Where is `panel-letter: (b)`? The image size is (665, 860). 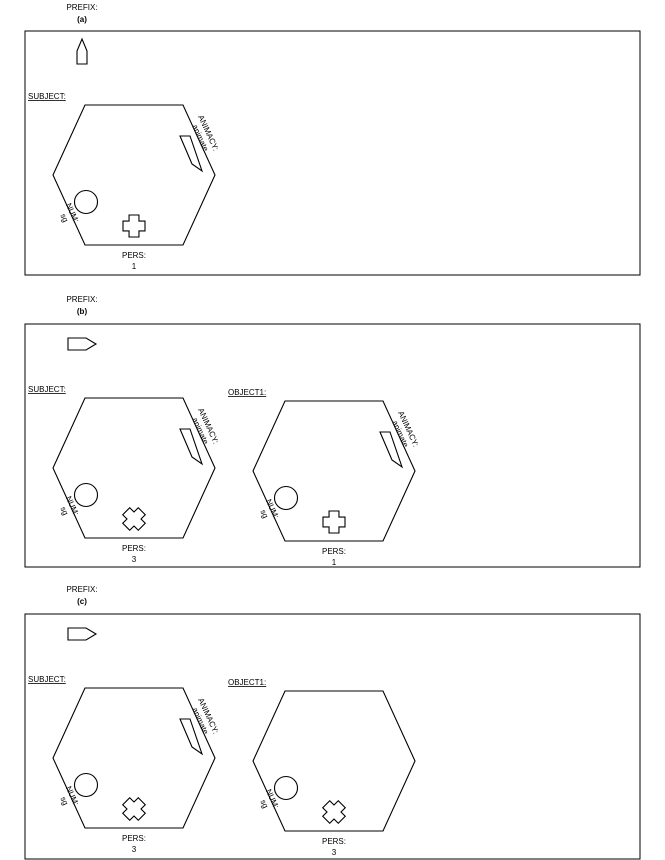
panel-letter: (b) is located at coordinates (82, 311).